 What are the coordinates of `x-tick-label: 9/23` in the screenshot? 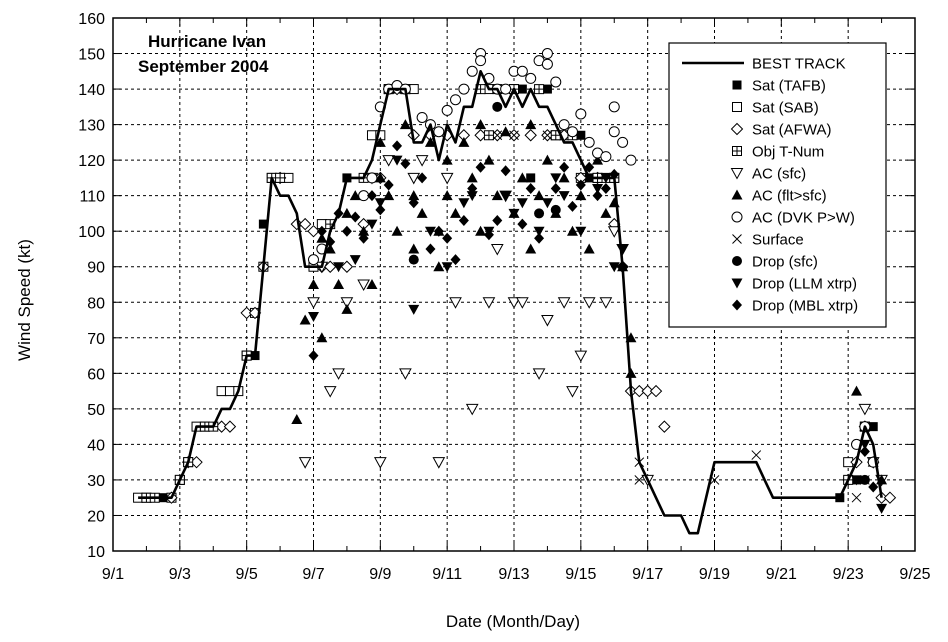 It's located at (848, 574).